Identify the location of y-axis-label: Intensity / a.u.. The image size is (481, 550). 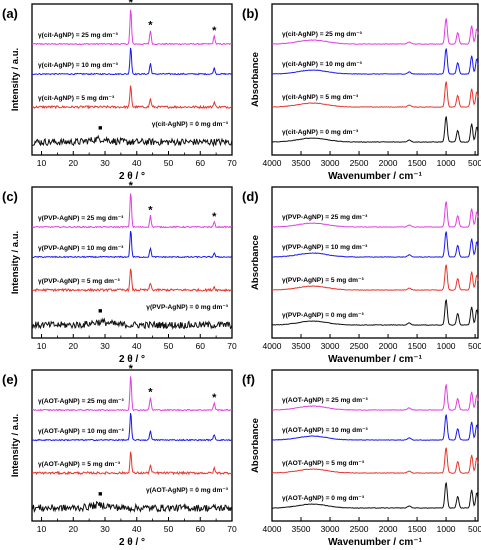
(15, 79).